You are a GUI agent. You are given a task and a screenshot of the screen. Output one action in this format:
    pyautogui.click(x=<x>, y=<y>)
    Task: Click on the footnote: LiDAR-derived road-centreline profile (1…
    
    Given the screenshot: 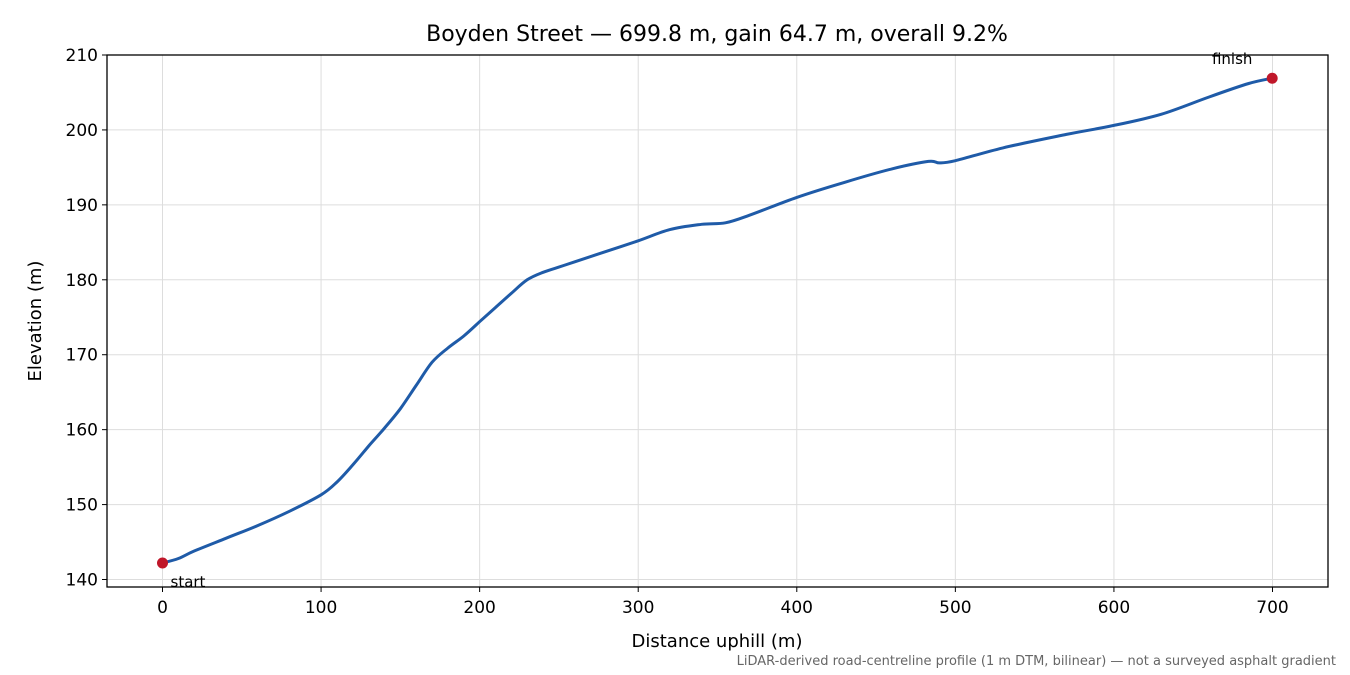 What is the action you would take?
    pyautogui.click(x=1036, y=661)
    